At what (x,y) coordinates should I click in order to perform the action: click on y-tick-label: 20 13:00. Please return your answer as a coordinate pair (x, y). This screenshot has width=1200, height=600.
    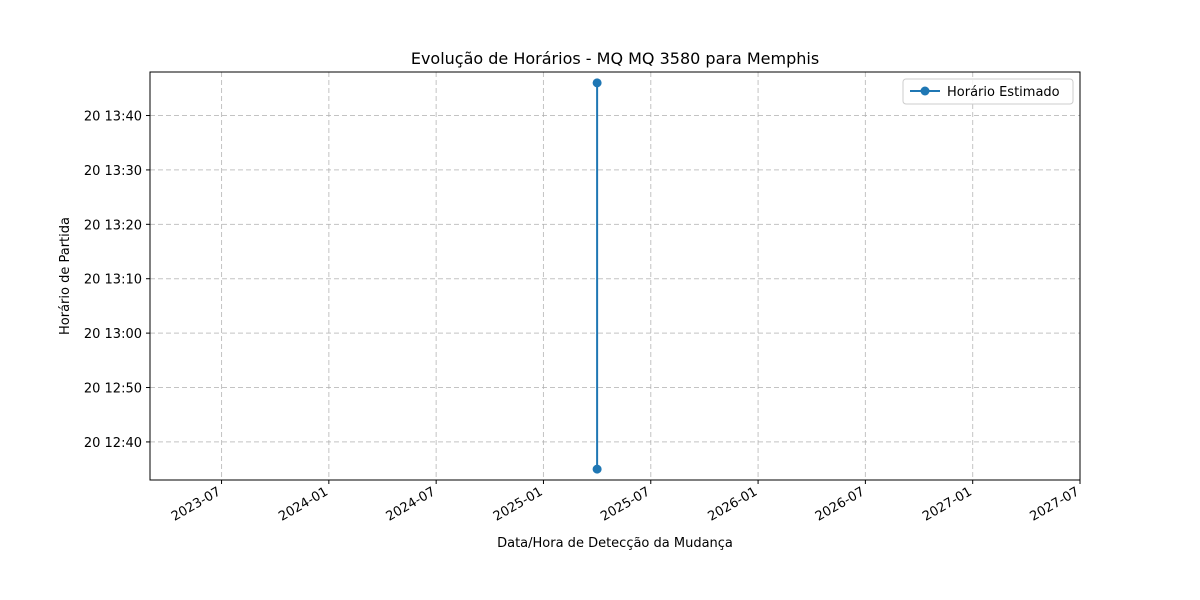
    Looking at the image, I should click on (113, 334).